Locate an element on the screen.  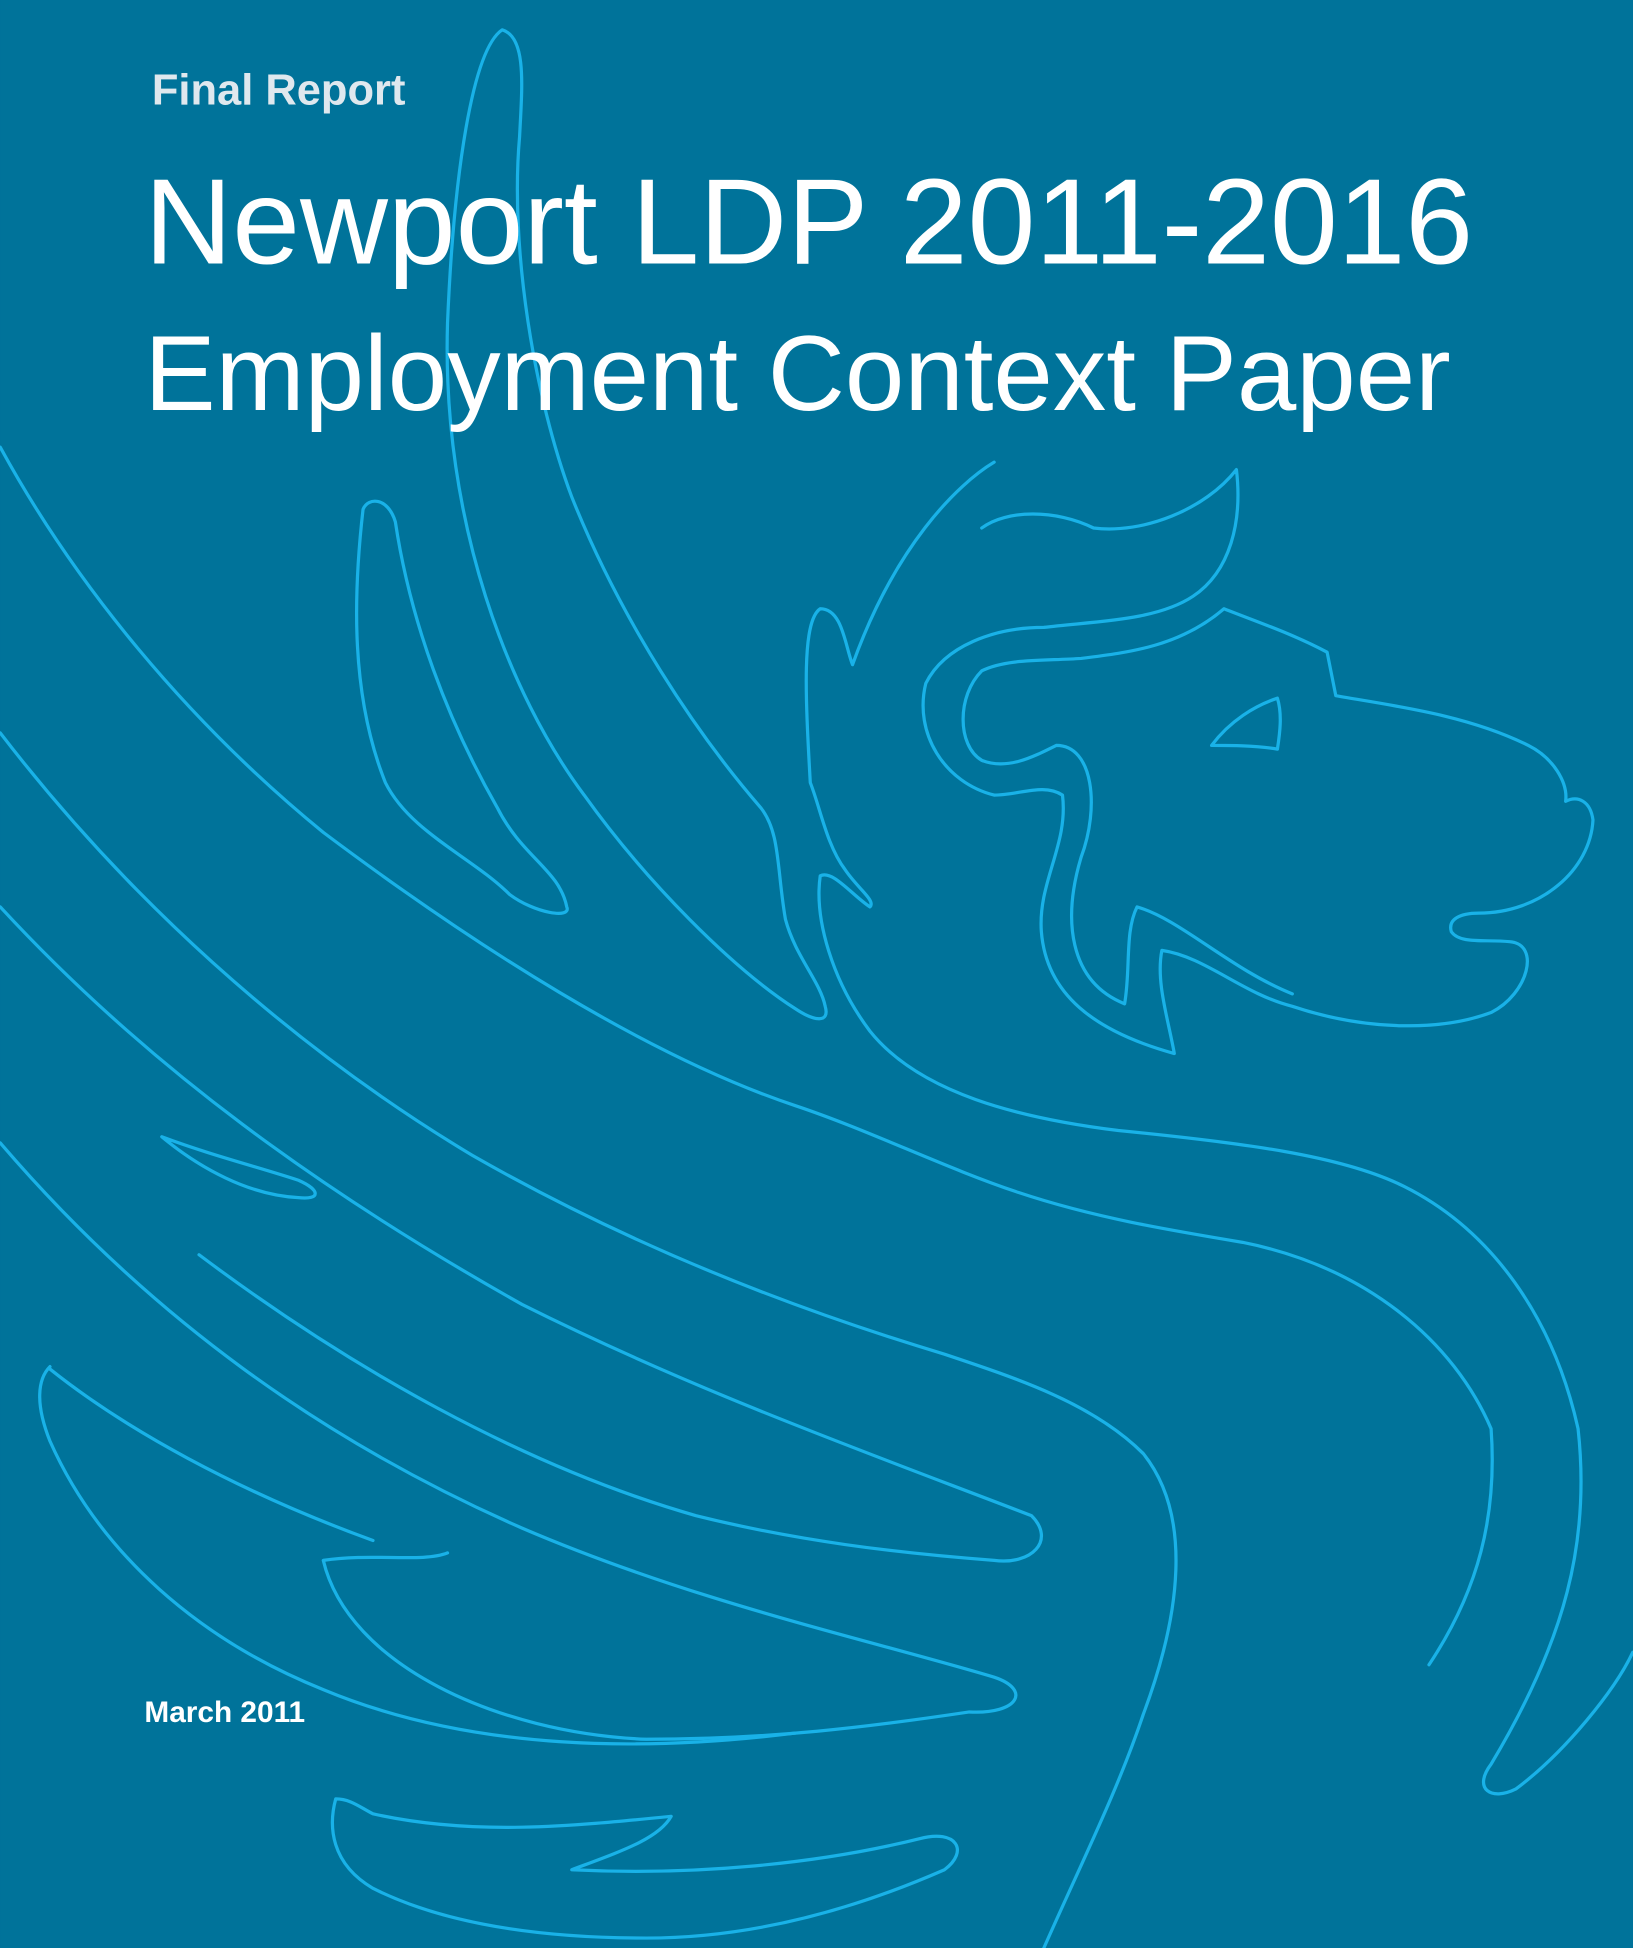
eye is located at coordinates (1245, 723).